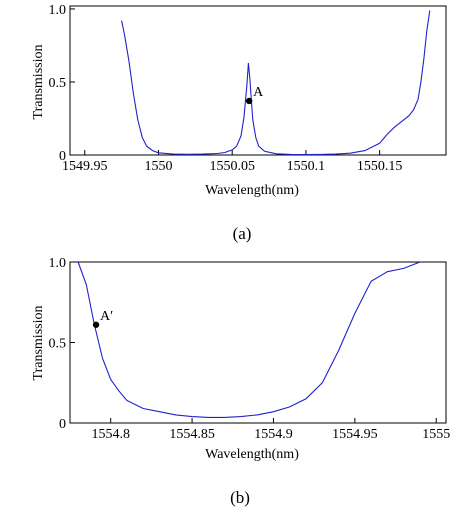 Image resolution: width=463 pixels, height=513 pixels. What do you see at coordinates (306, 166) in the screenshot?
I see `x-tick-label: 1550.1` at bounding box center [306, 166].